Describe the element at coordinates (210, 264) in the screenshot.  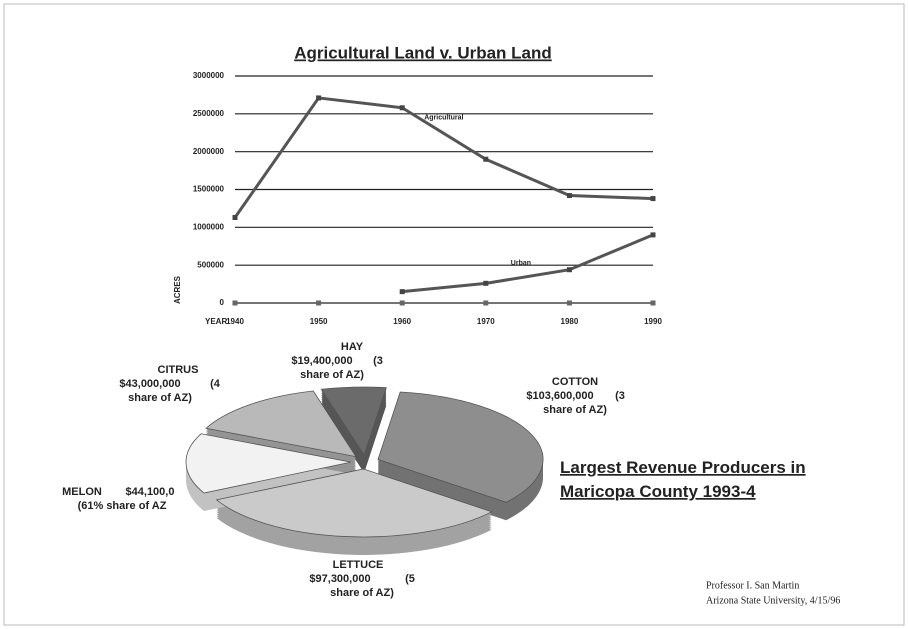
I see `y-tick-label: 500000` at that location.